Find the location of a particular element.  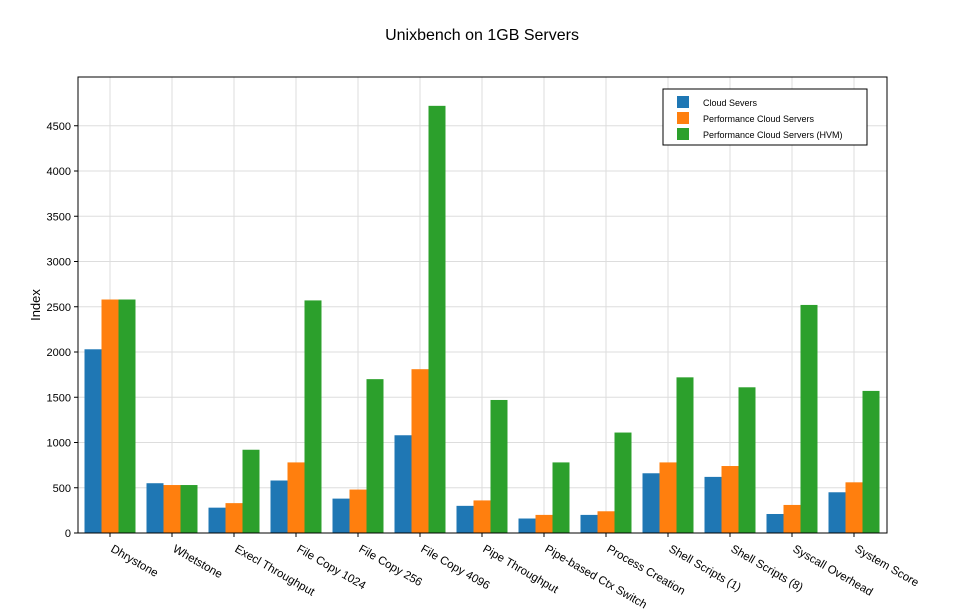

y-tick-label-4: 2000 is located at coordinates (59, 353).